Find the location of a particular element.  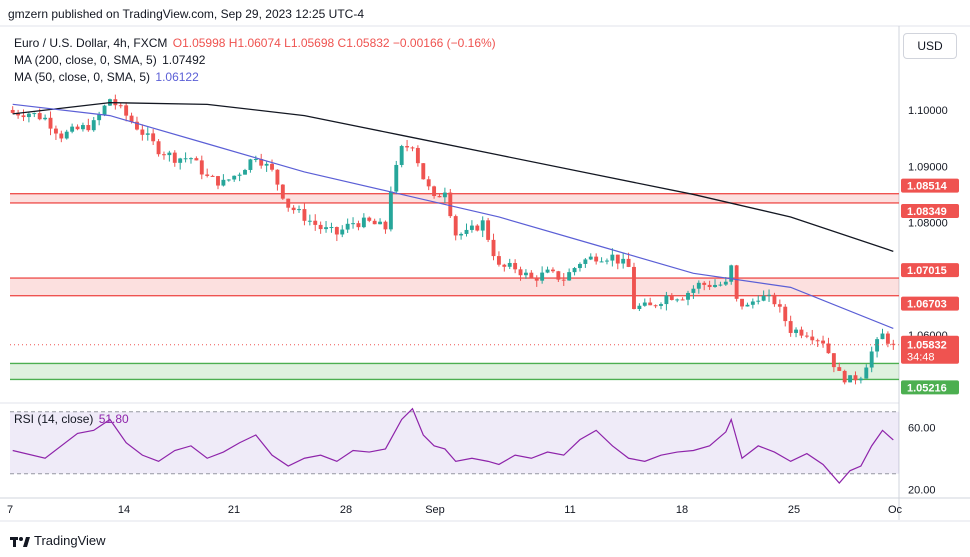

time-tick-label: 14 is located at coordinates (124, 510).